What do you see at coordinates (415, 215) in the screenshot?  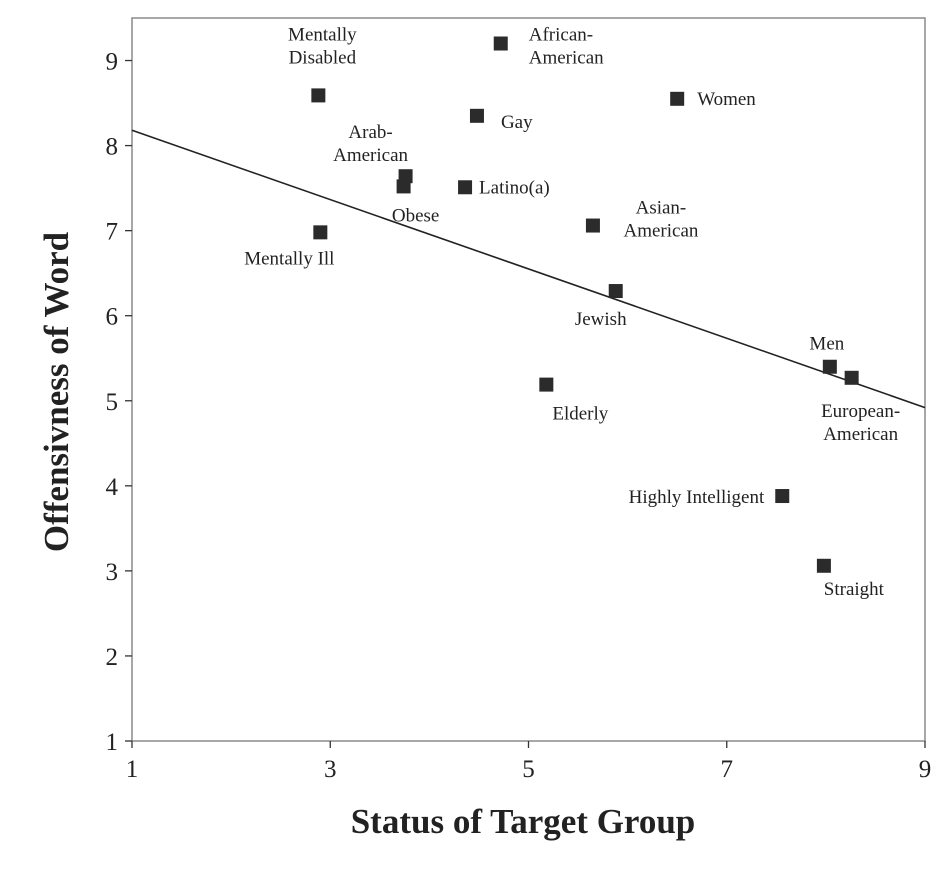 I see `data-point-label: Obese` at bounding box center [415, 215].